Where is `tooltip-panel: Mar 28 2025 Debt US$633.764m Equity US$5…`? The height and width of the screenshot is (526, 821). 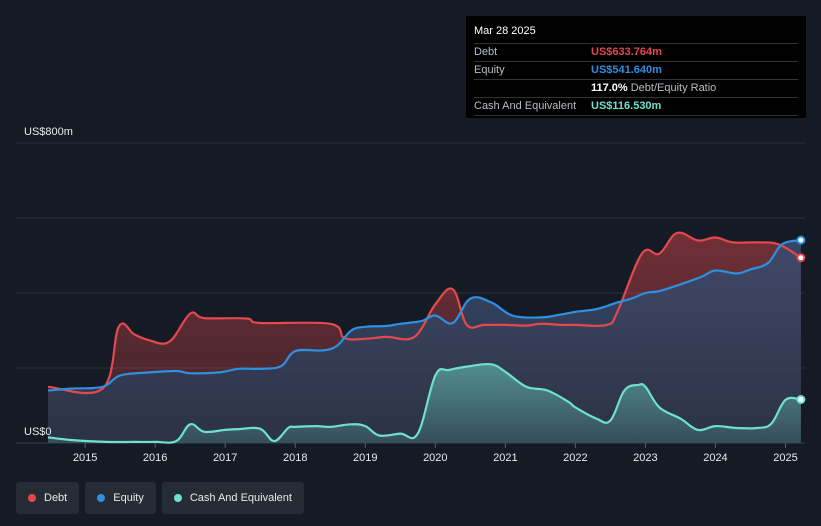
tooltip-panel: Mar 28 2025 Debt US$633.764m Equity US$5… is located at coordinates (636, 67).